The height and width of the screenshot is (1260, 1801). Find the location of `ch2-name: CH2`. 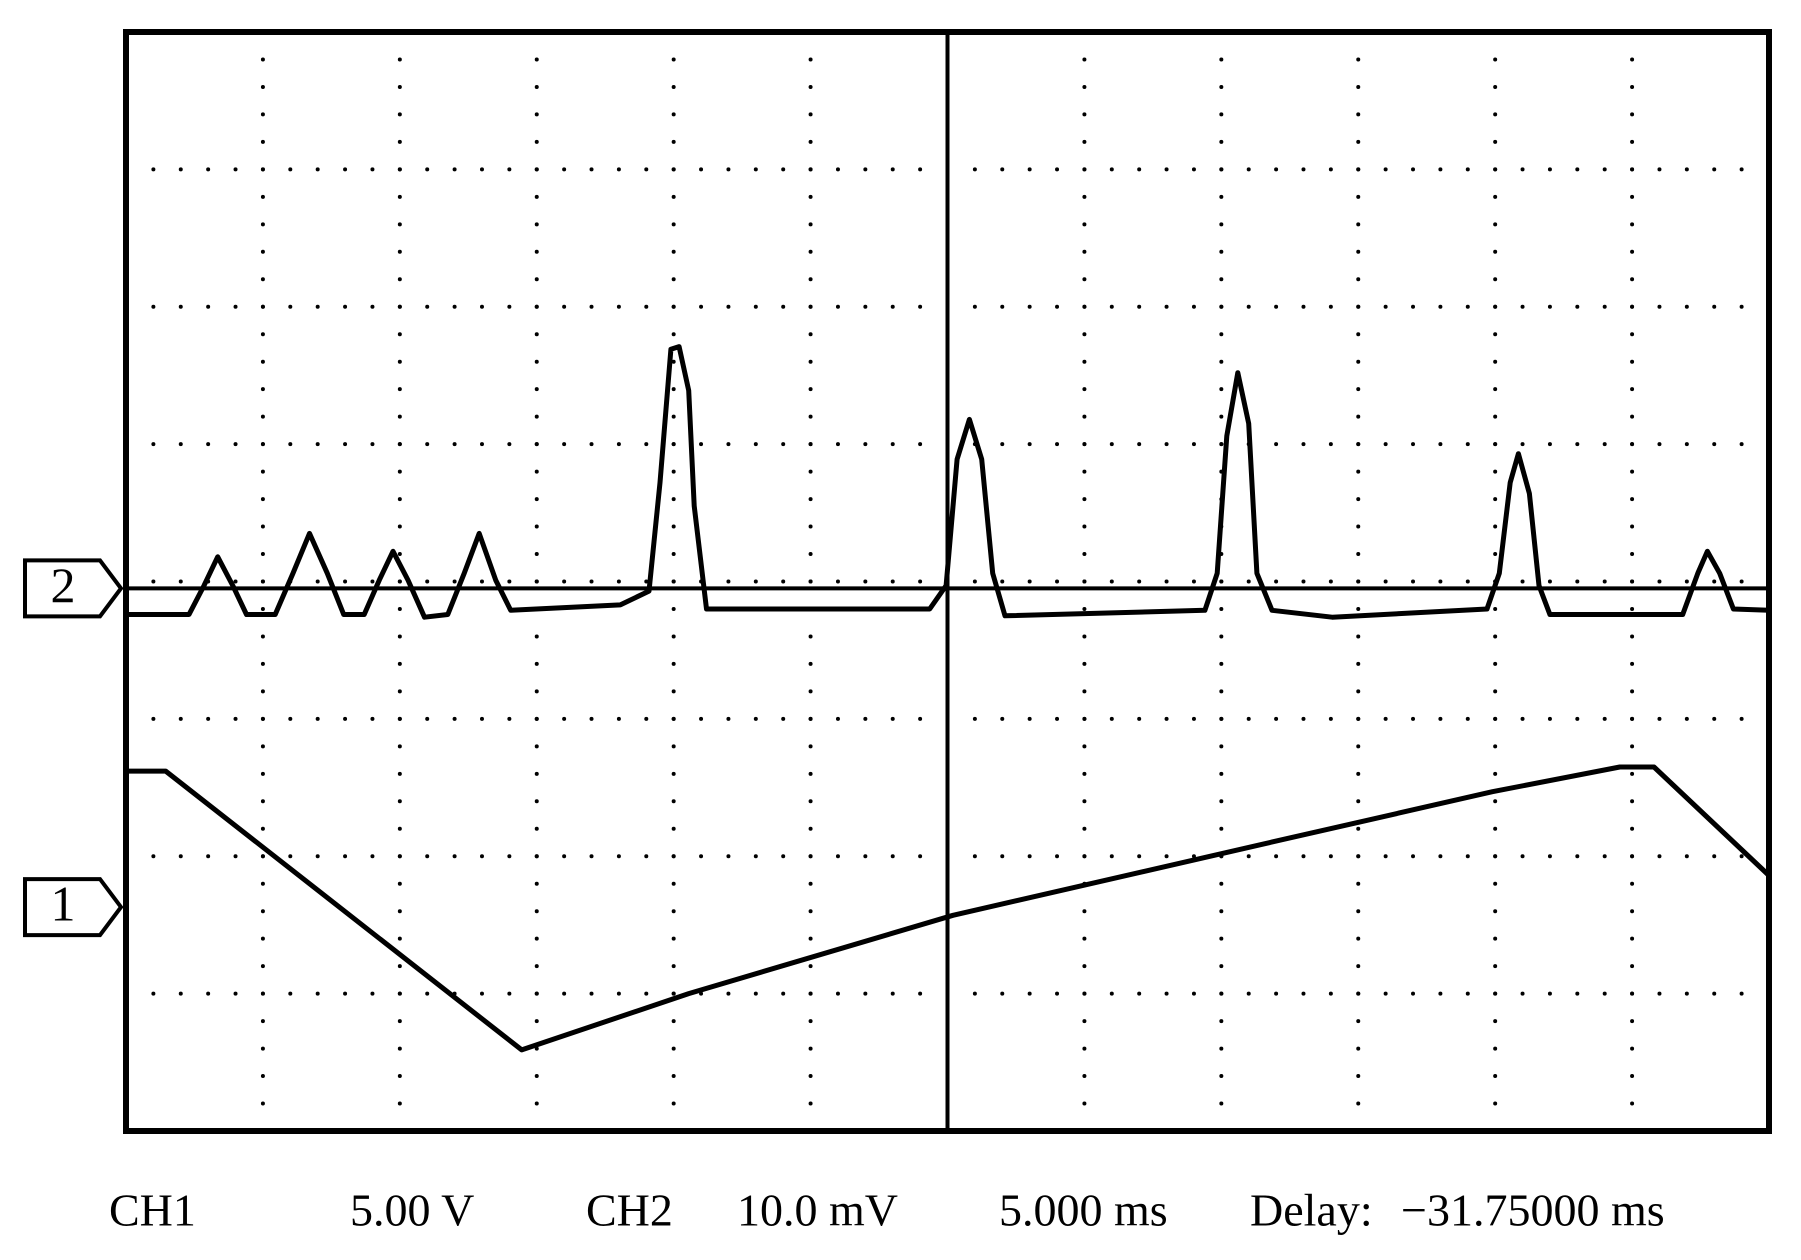

ch2-name: CH2 is located at coordinates (629, 1210).